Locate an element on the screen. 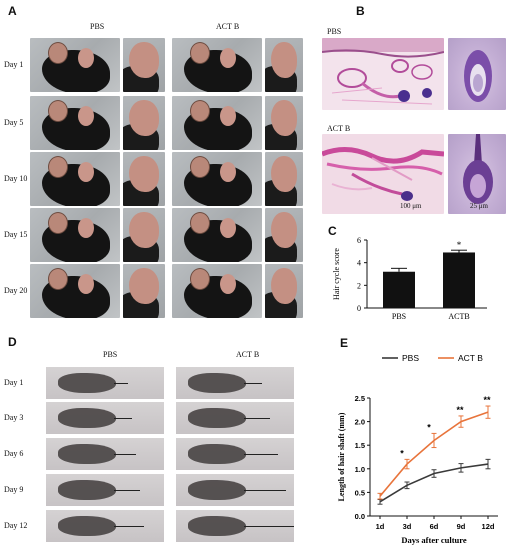 Image resolution: width=510 pixels, height=550 pixels. y-tick-label: 4 is located at coordinates (359, 263).